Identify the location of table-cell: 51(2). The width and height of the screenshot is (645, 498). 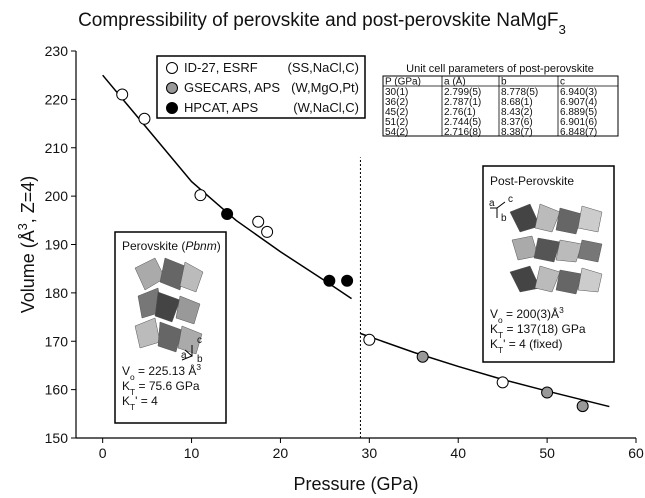
(396, 122).